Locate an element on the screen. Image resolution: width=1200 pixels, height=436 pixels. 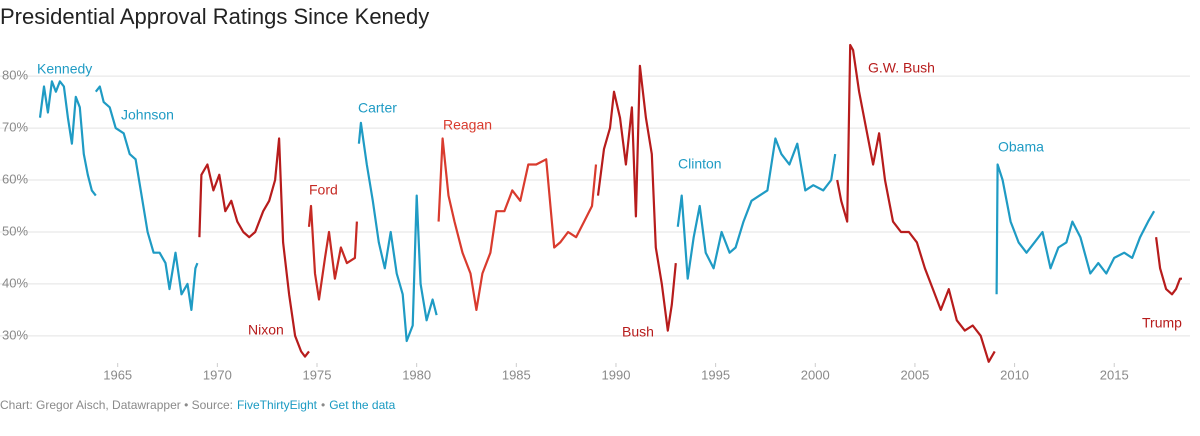
y-tick-label: 60% is located at coordinates (15, 178).